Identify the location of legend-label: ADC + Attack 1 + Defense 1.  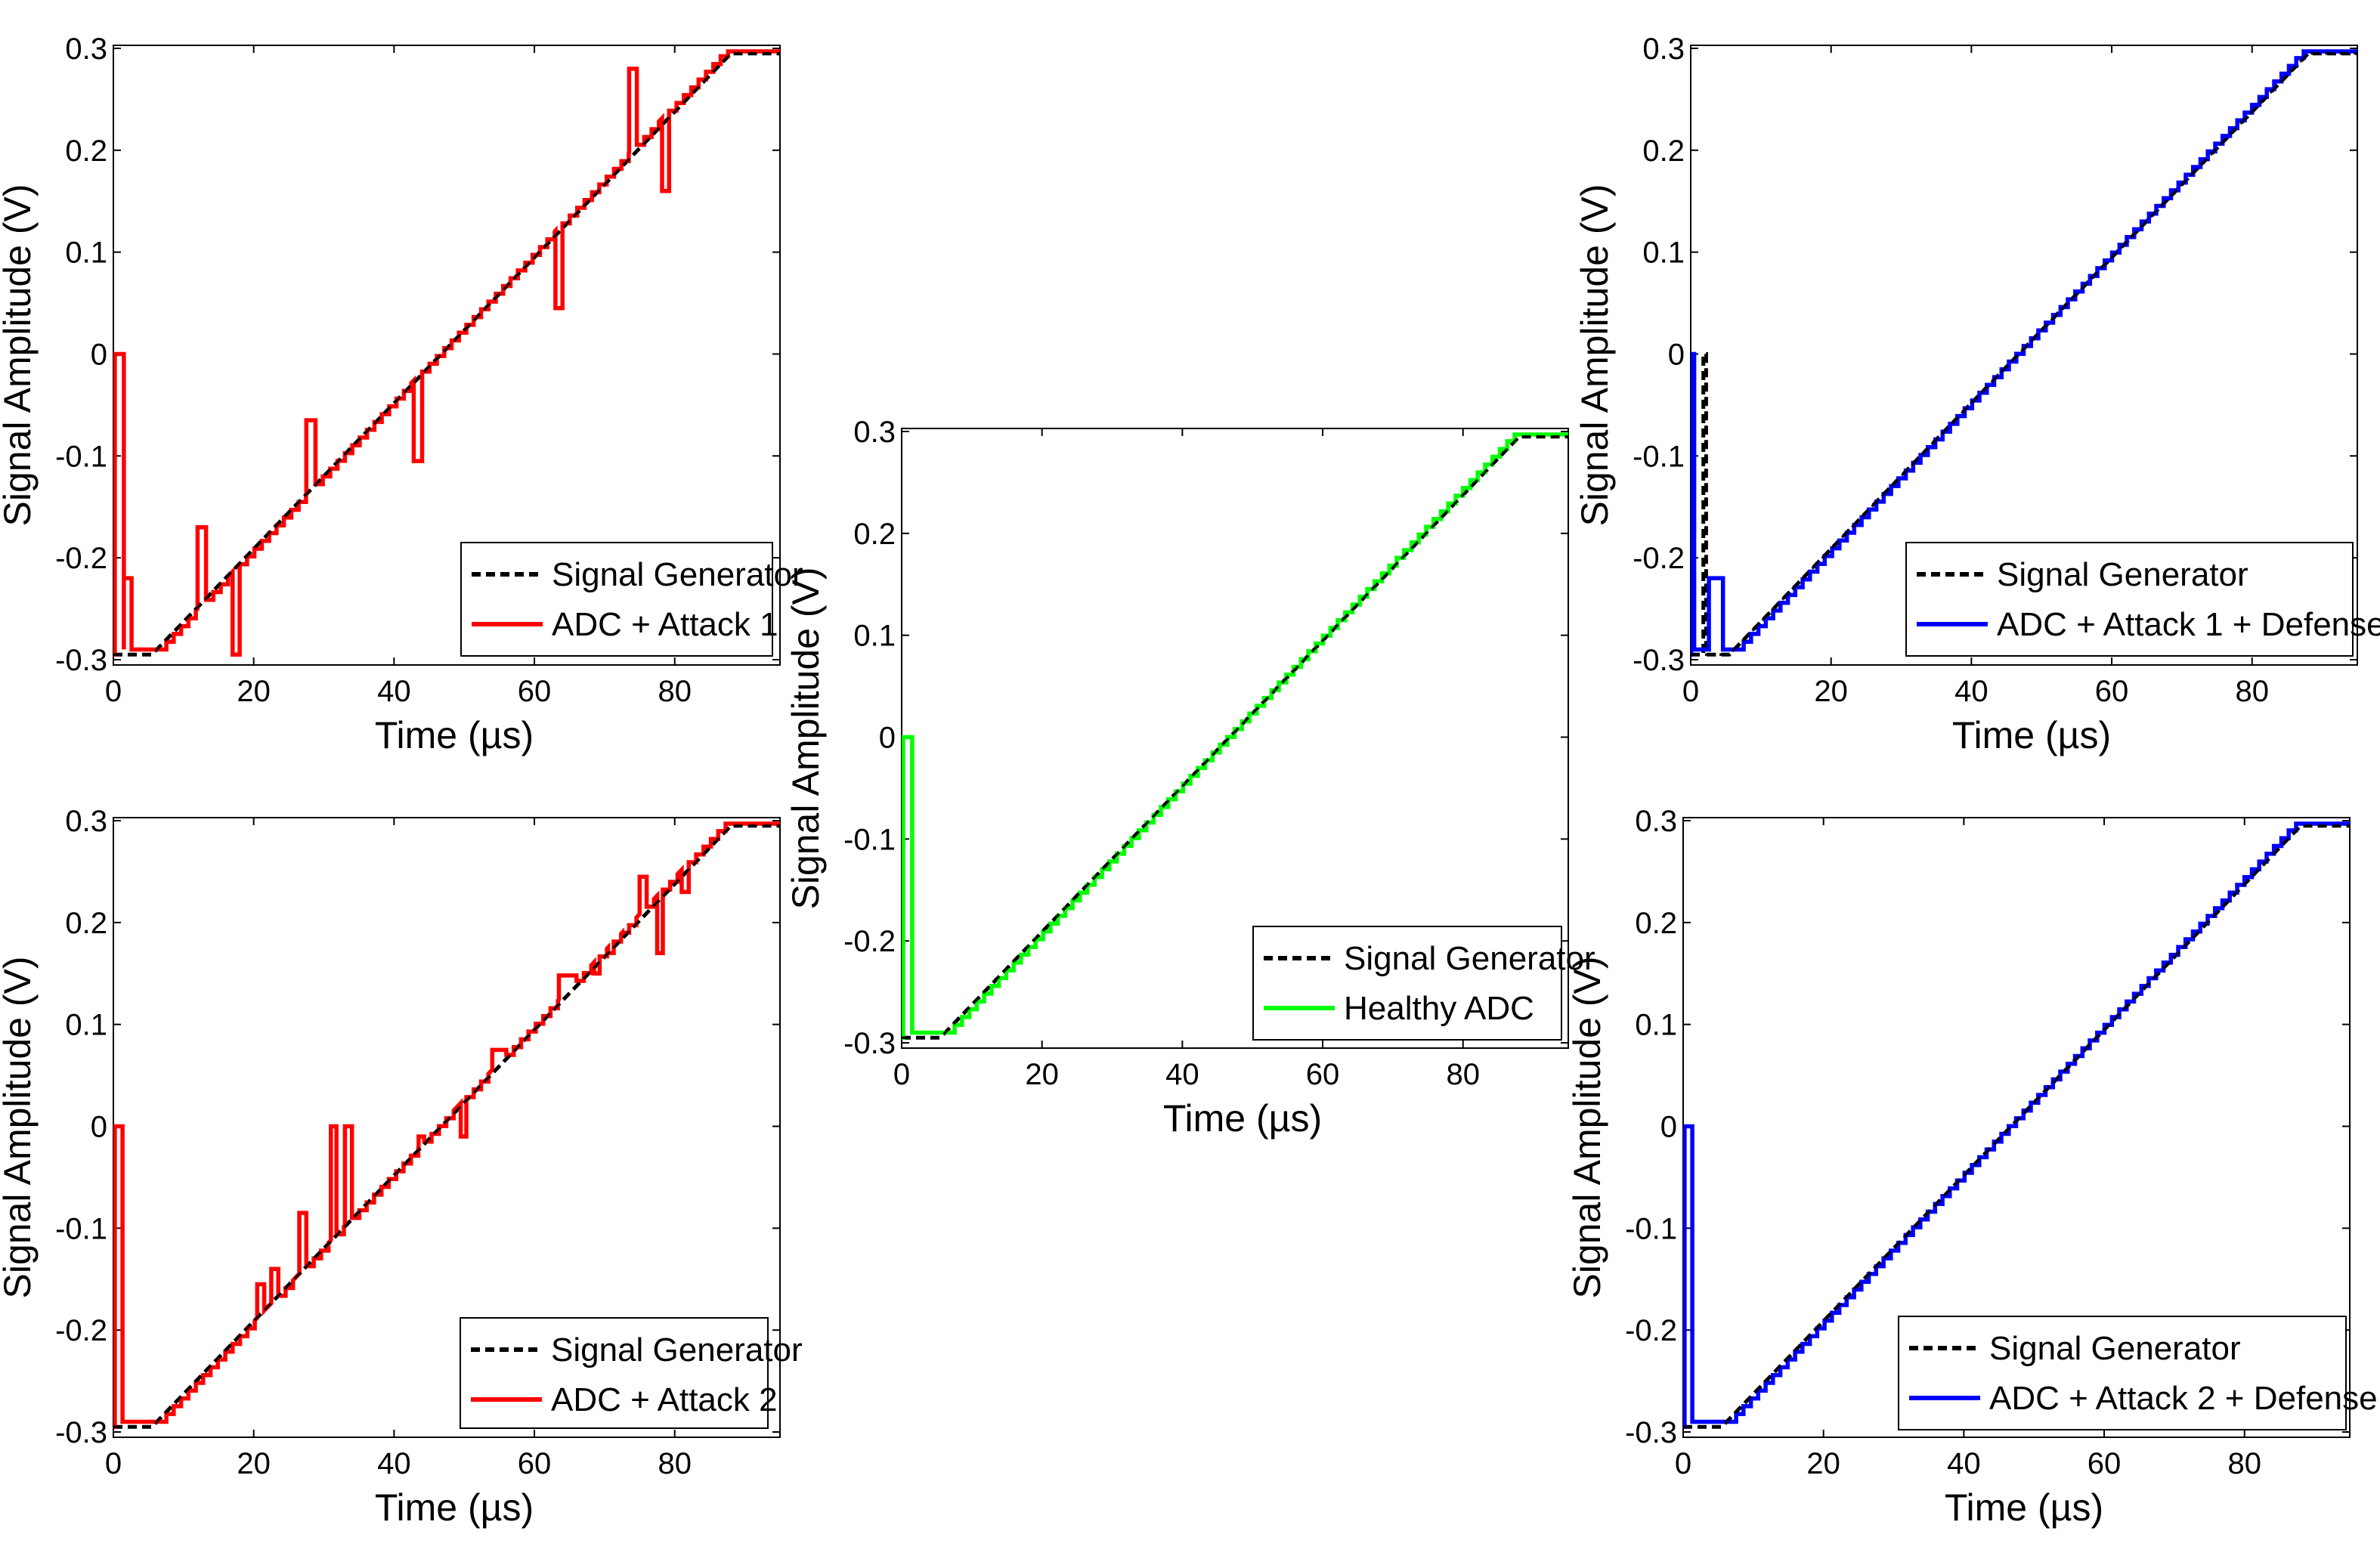
(2188, 624).